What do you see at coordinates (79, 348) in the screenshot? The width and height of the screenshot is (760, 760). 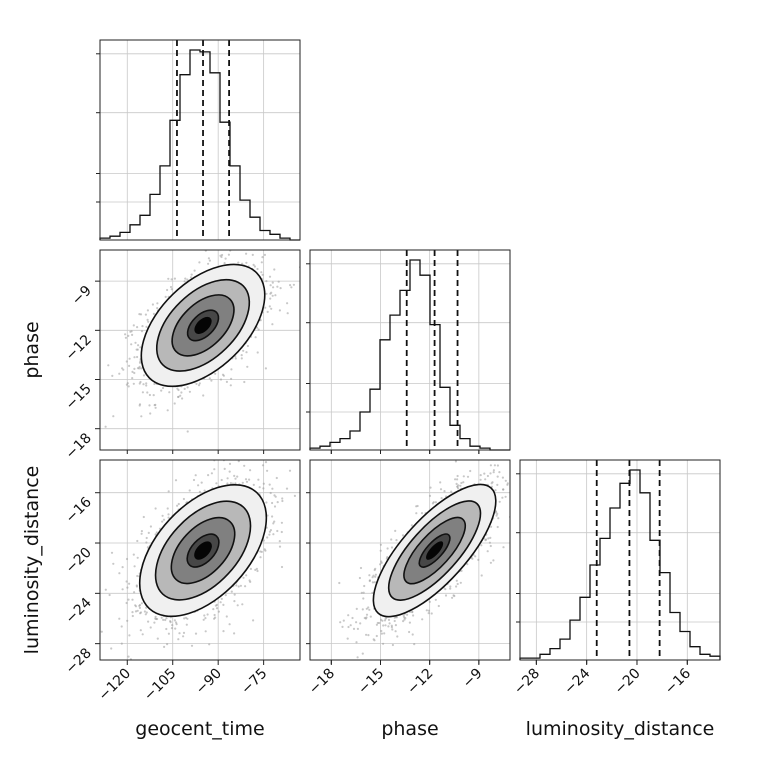 I see `y-tick-label-phase: −12` at bounding box center [79, 348].